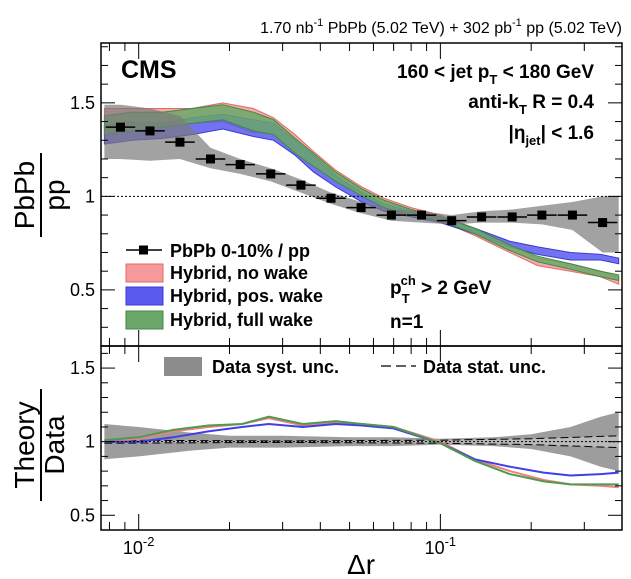 Image resolution: width=631 pixels, height=579 pixels. What do you see at coordinates (143, 250) in the screenshot?
I see `legend-data-marker` at bounding box center [143, 250].